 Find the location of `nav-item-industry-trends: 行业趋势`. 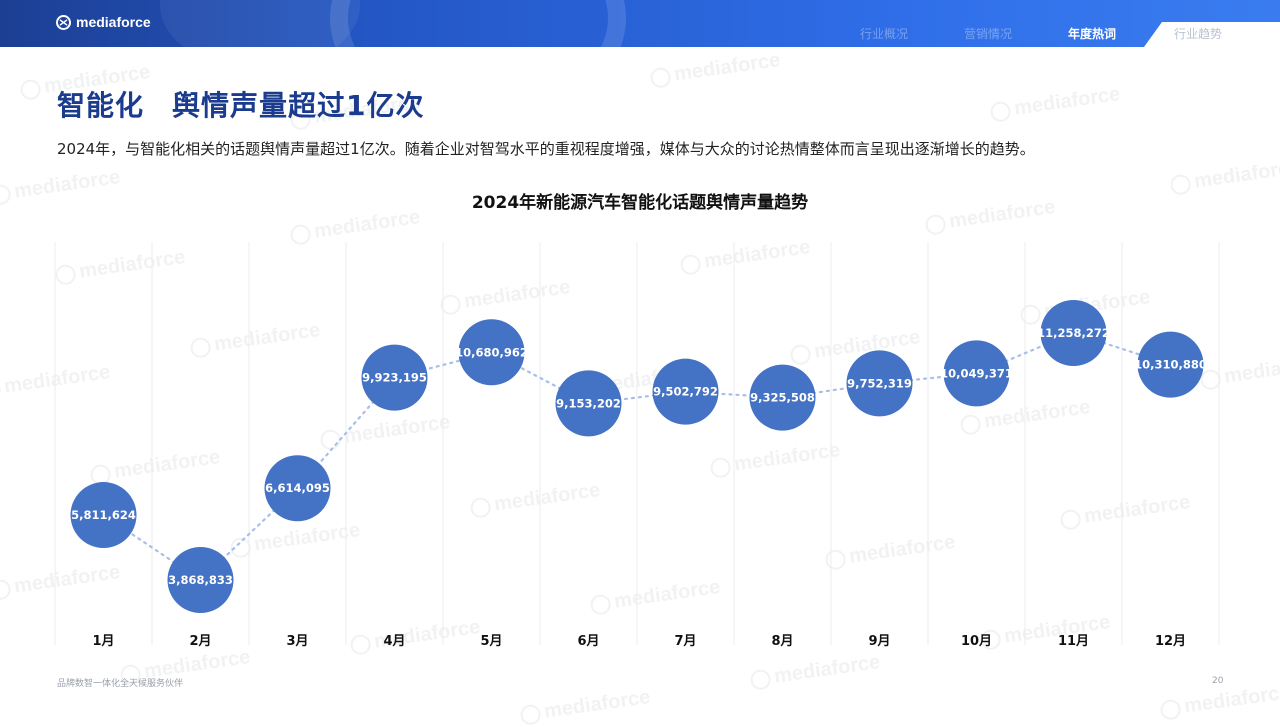

nav-item-industry-trends: 行业趋势 is located at coordinates (1211, 34).